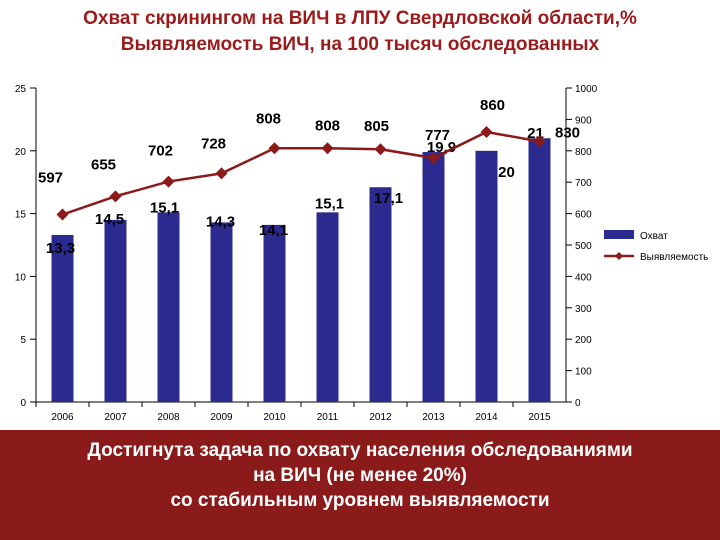 The height and width of the screenshot is (540, 720). Describe the element at coordinates (583, 215) in the screenshot. I see `right-tick-label: 600` at that location.